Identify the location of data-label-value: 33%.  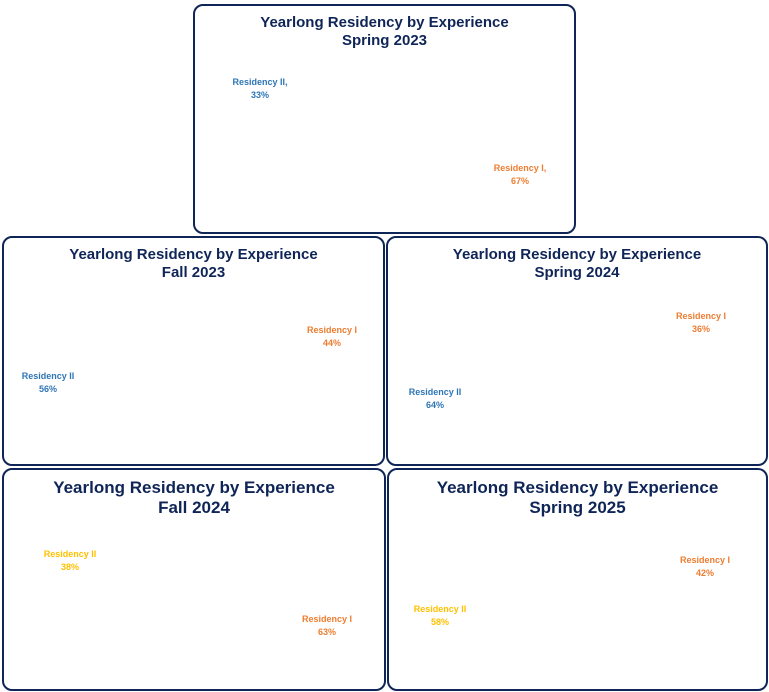
(259, 95).